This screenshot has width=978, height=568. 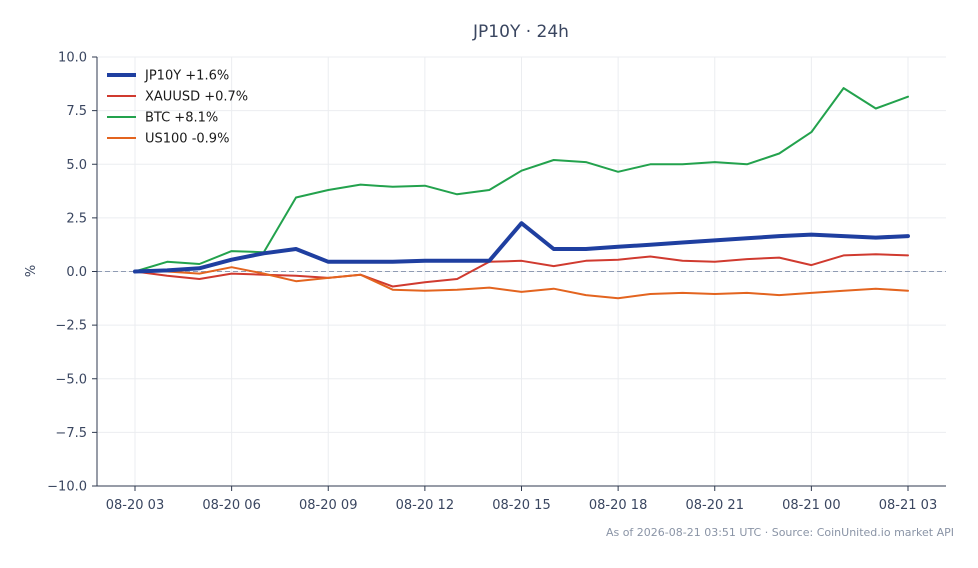 What do you see at coordinates (521, 247) in the screenshot?
I see `series-line-jp10y` at bounding box center [521, 247].